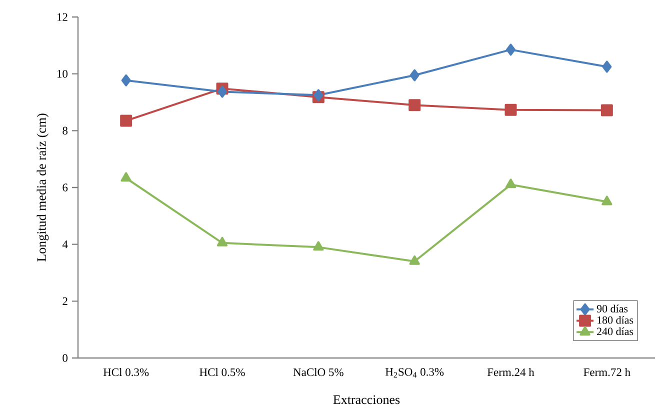 This screenshot has height=417, width=656. What do you see at coordinates (366, 399) in the screenshot?
I see `x-axis-title: Extracciones` at bounding box center [366, 399].